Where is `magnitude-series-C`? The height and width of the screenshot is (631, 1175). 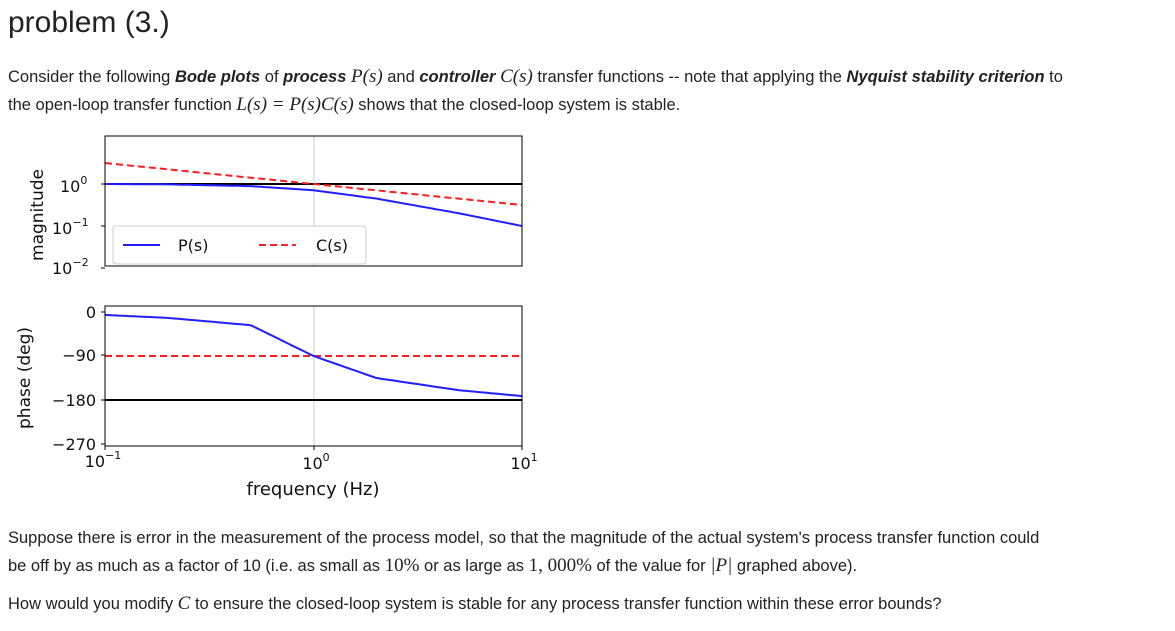
magnitude-series-C is located at coordinates (313, 184).